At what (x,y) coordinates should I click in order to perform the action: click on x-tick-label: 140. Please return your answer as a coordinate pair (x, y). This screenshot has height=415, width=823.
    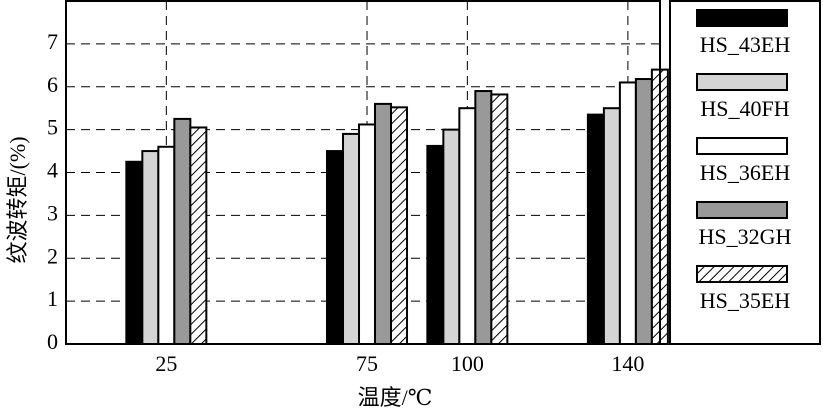
    Looking at the image, I should click on (627, 363).